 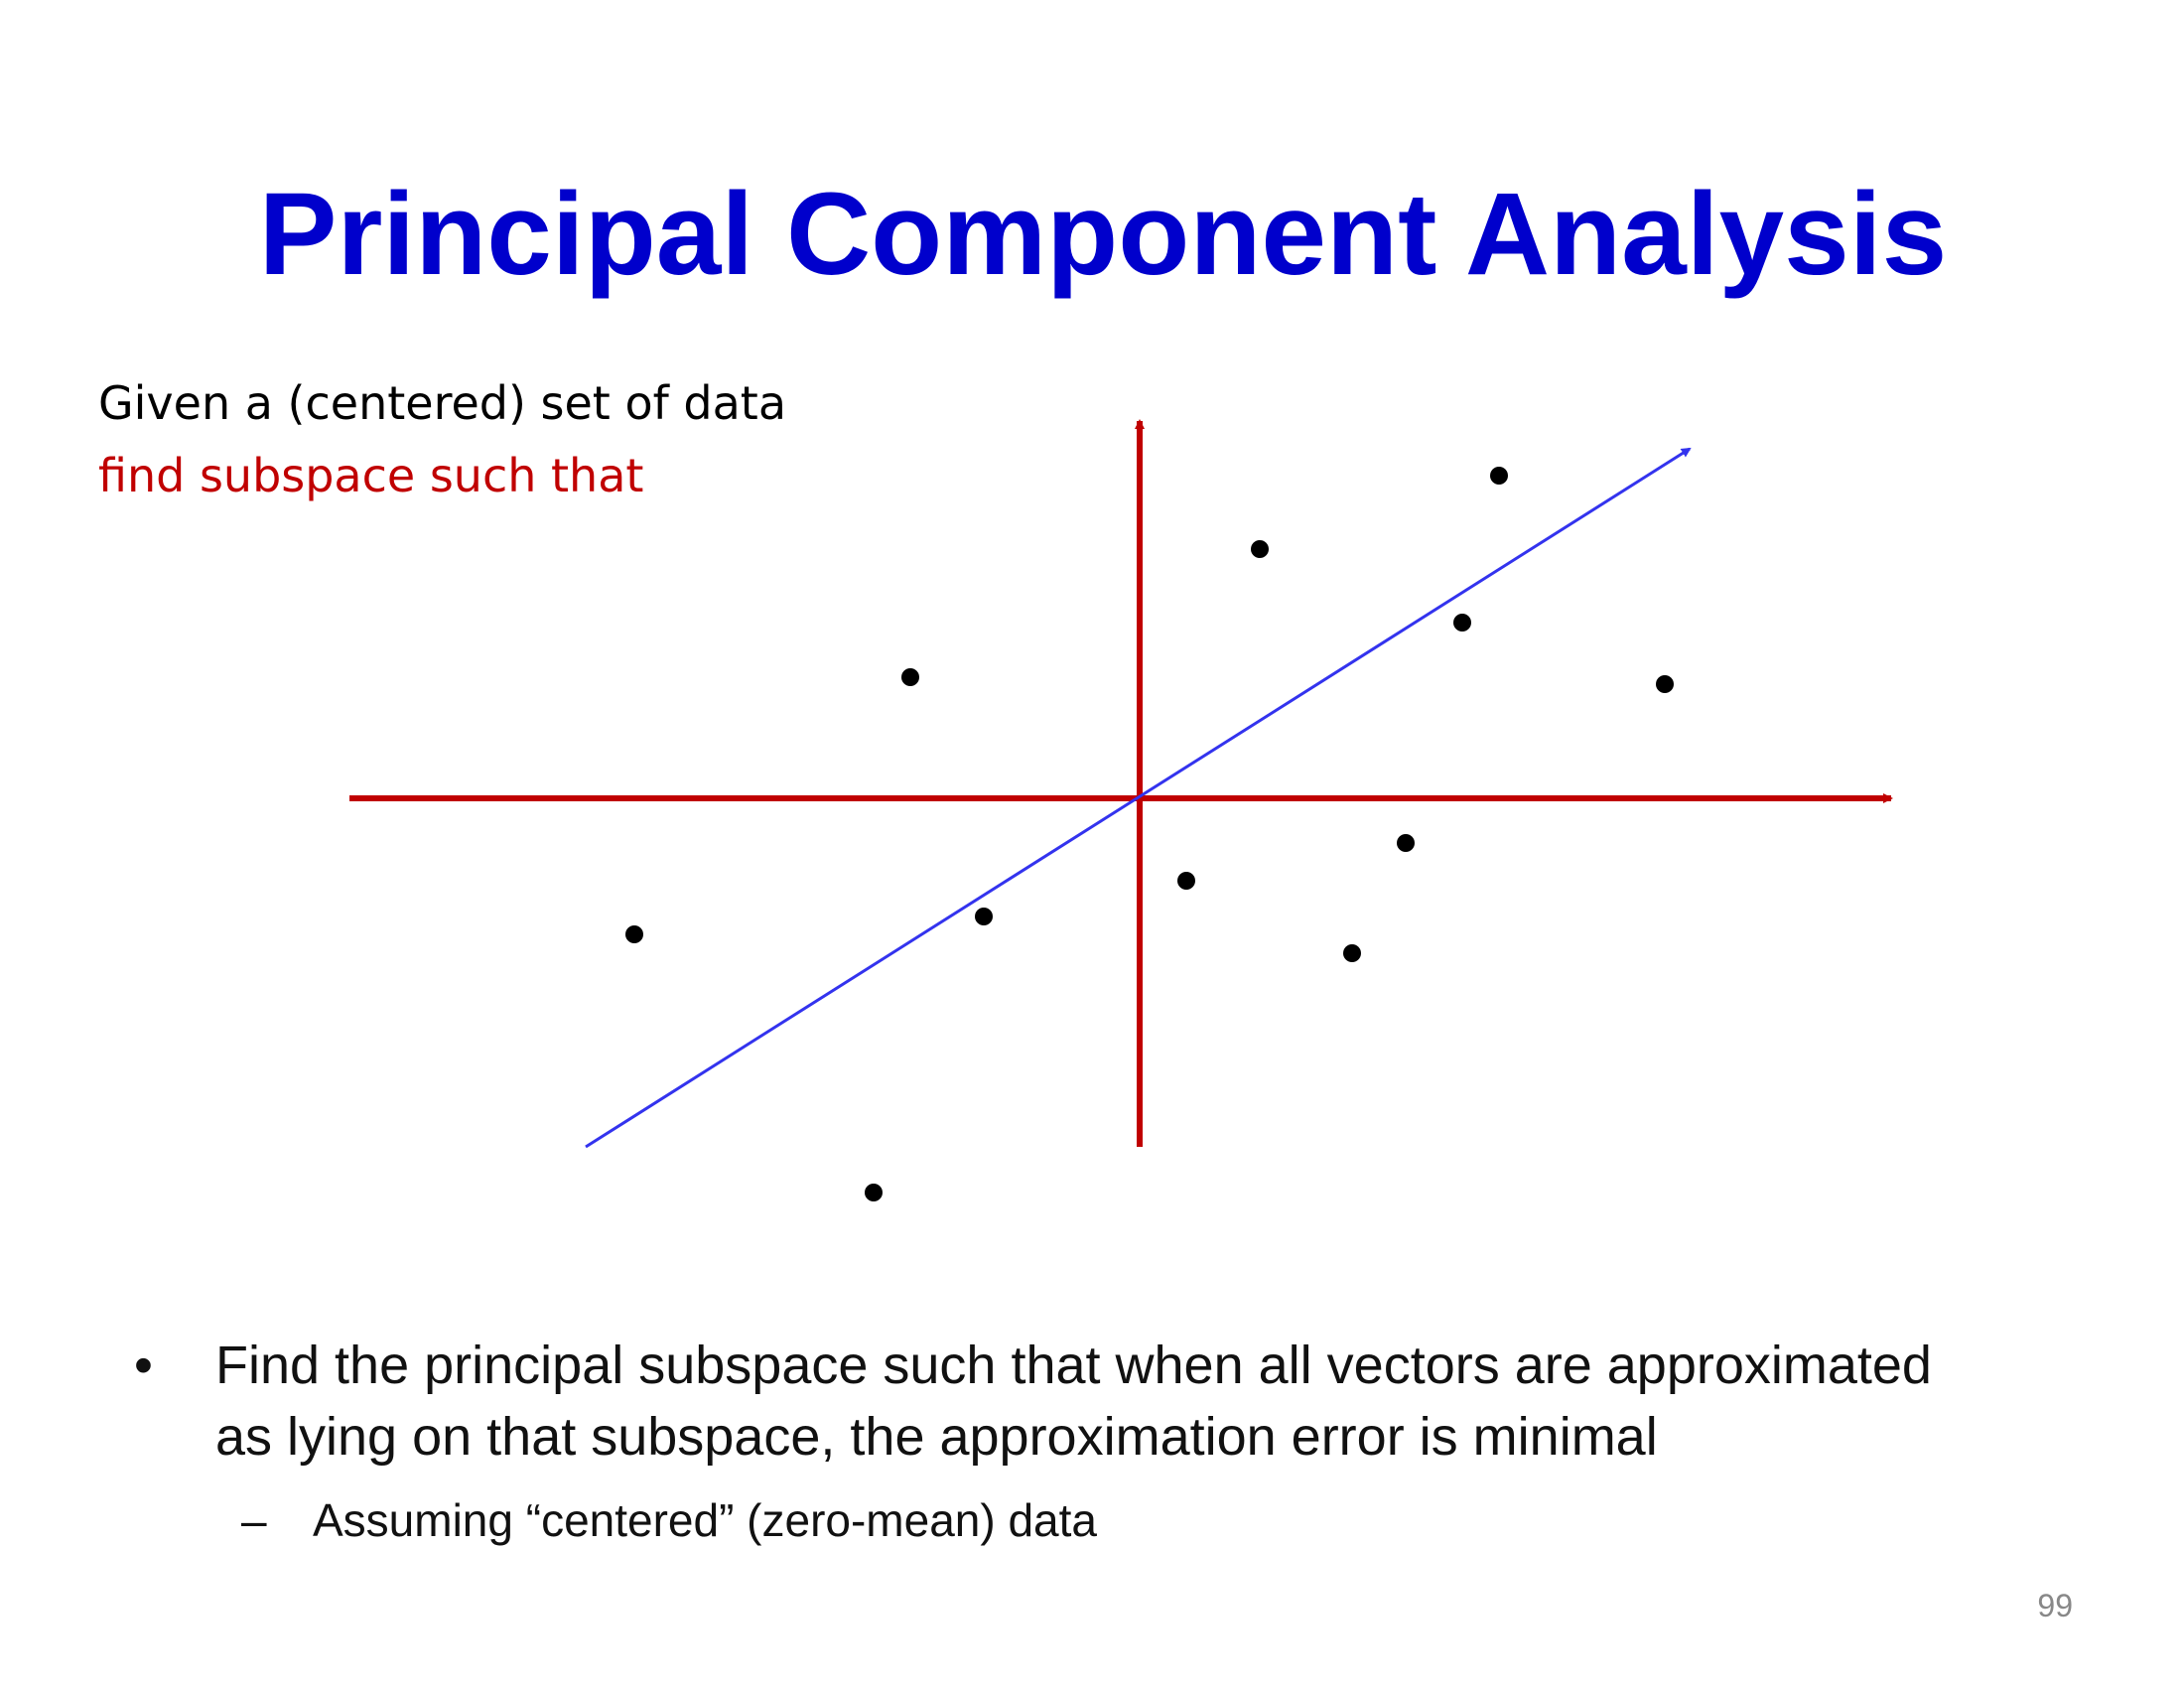 I want to click on intro-line: Given a (centered) set of data, so click(x=442, y=403).